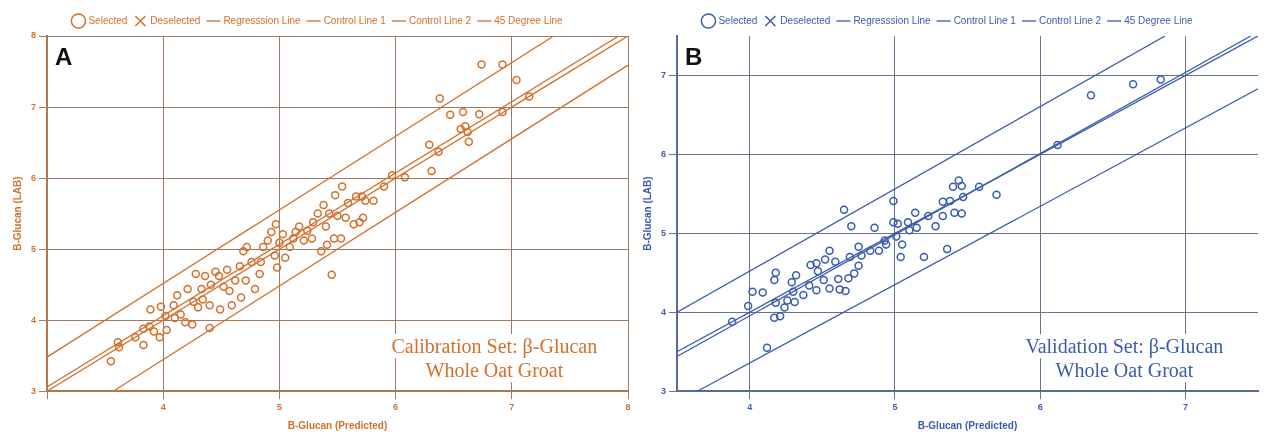 The height and width of the screenshot is (445, 1272). What do you see at coordinates (694, 56) in the screenshot?
I see `annotation: B` at bounding box center [694, 56].